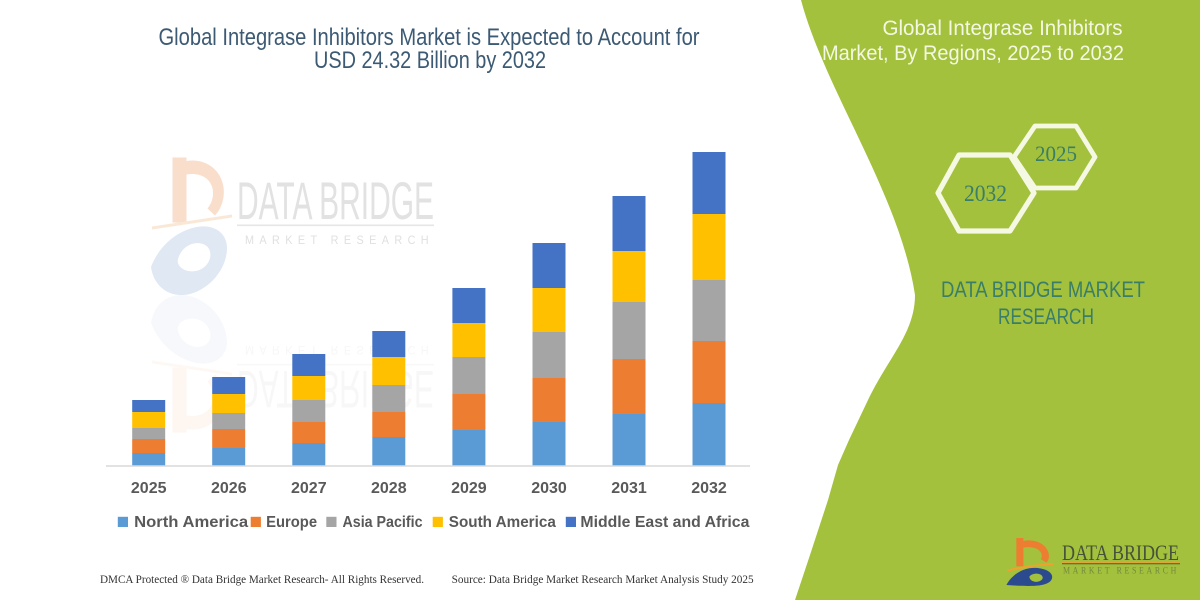 This screenshot has height=600, width=1200. Describe the element at coordinates (549, 488) in the screenshot. I see `svg-text: 2030` at that location.